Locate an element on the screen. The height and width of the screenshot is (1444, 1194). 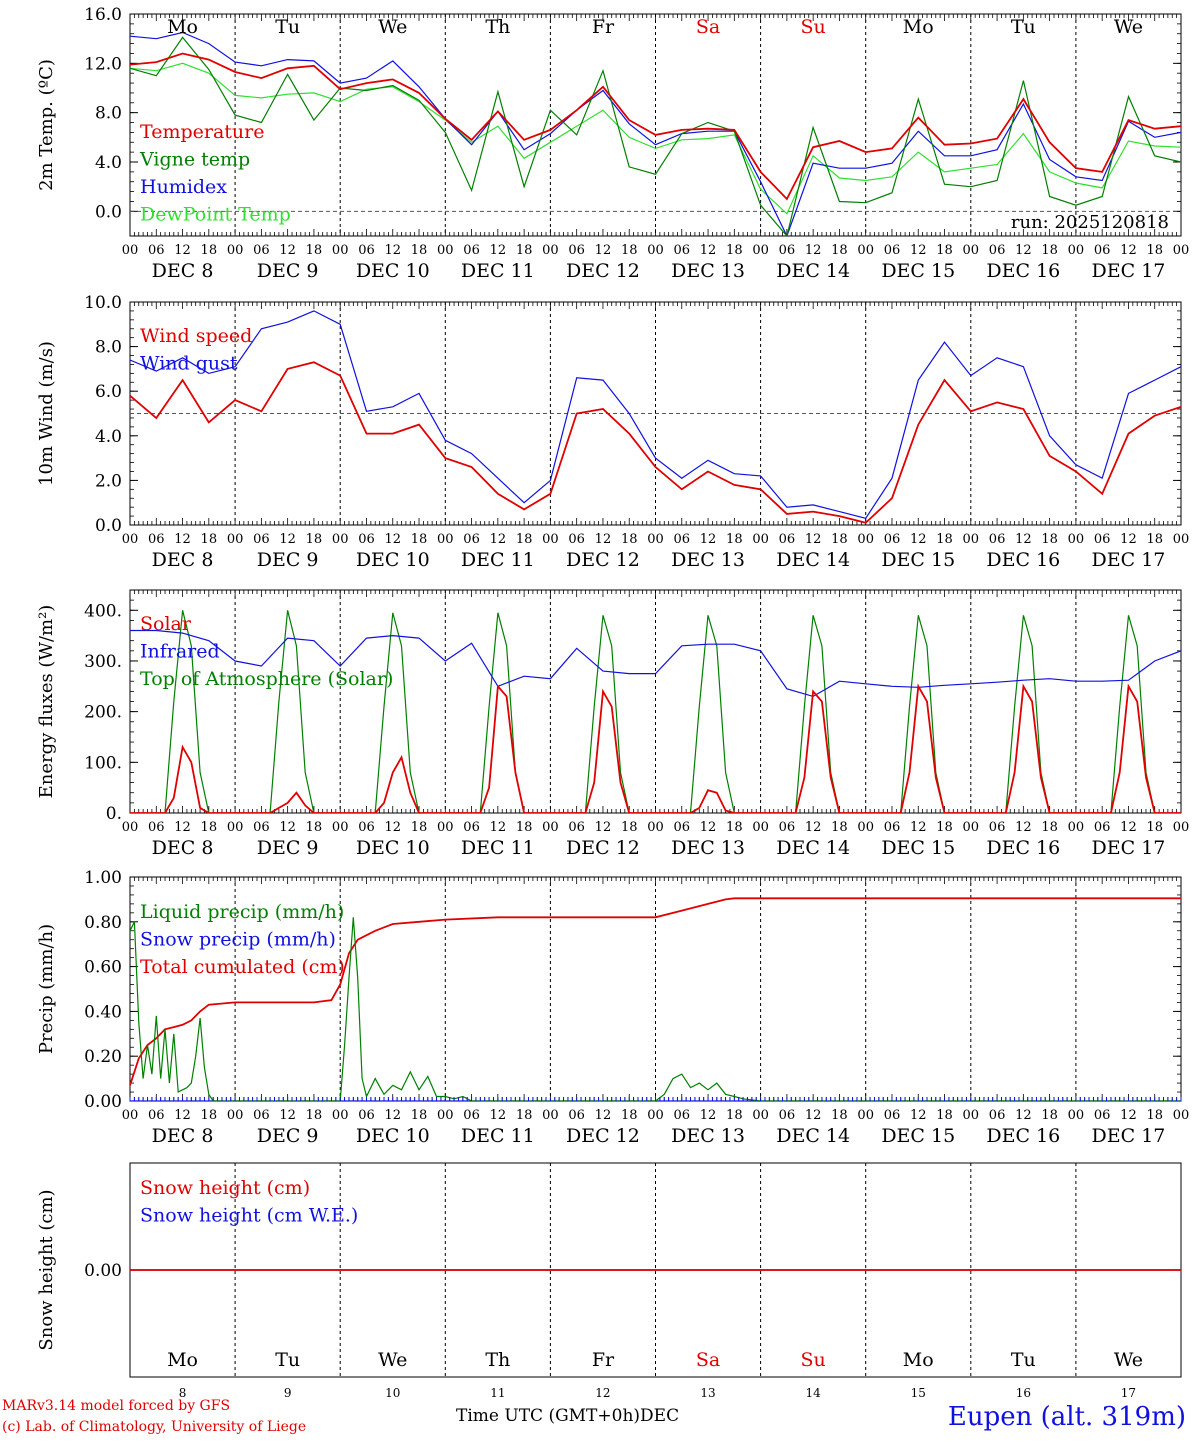
date-label: DEC 8 is located at coordinates (183, 848).